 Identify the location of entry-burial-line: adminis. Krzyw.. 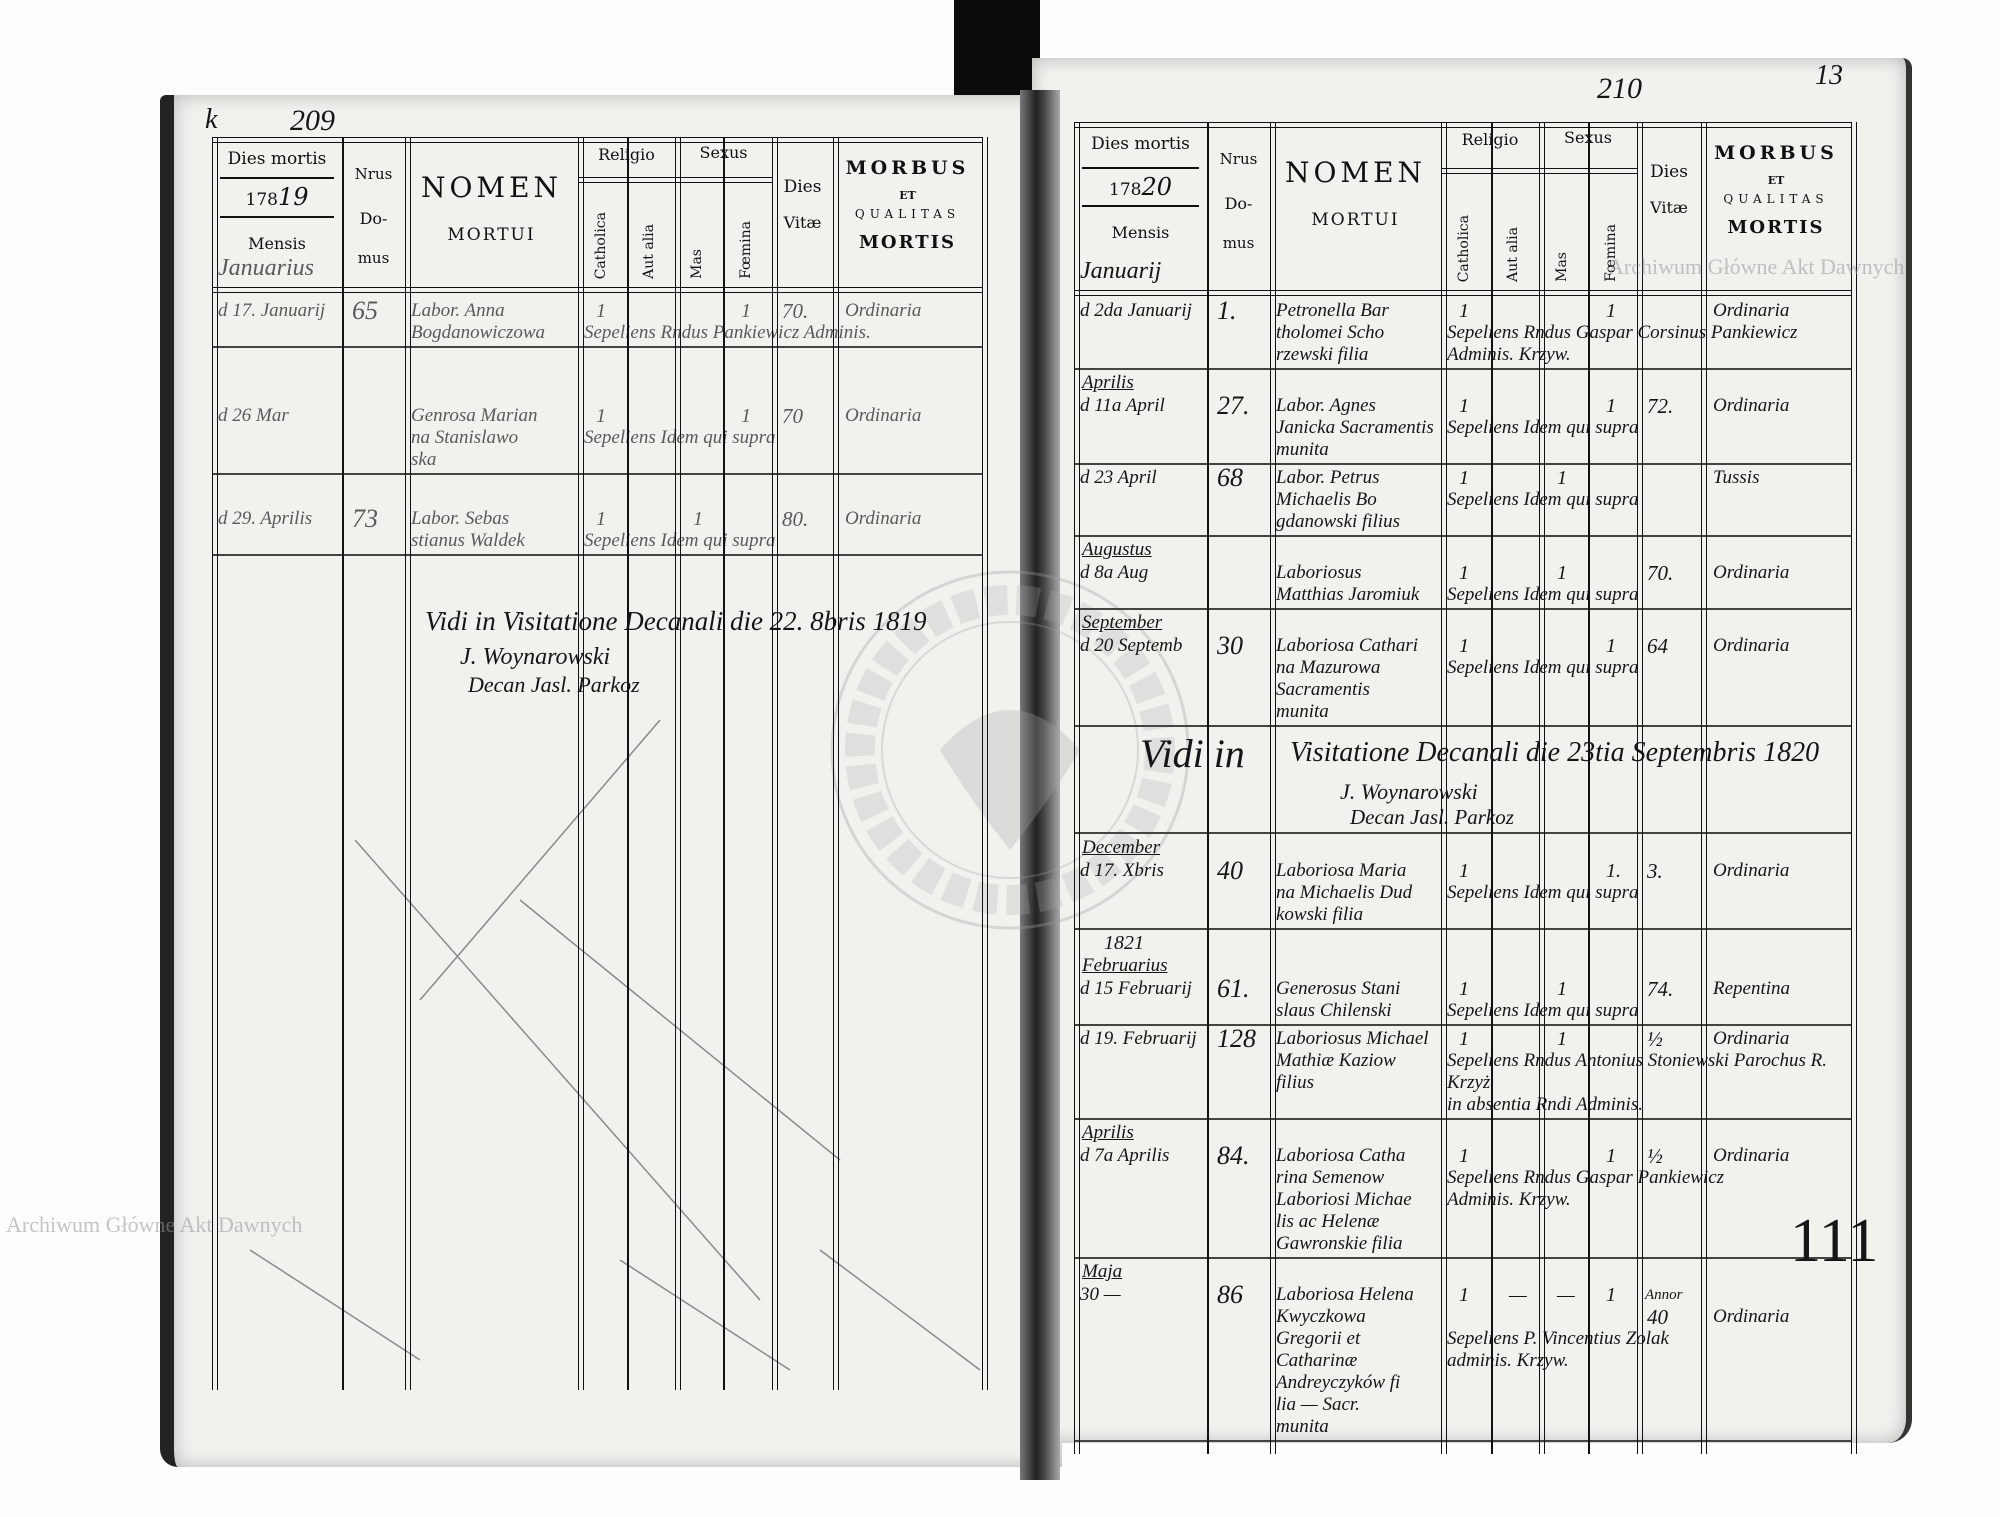
(1508, 1360).